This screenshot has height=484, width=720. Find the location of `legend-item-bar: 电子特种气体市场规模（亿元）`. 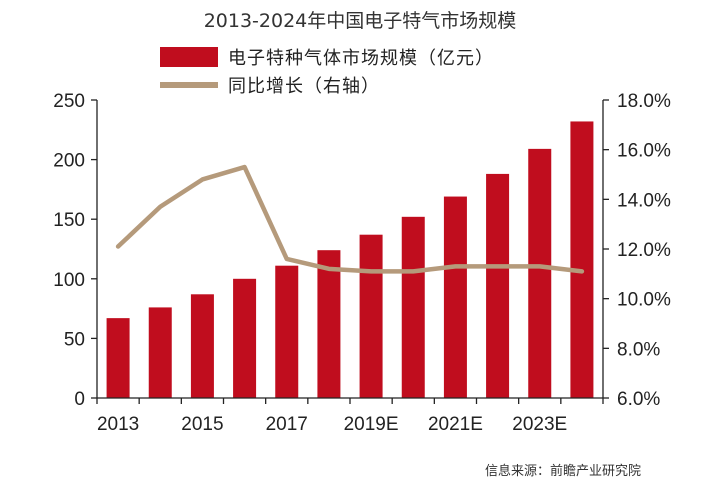

legend-item-bar: 电子特种气体市场规模（亿元） is located at coordinates (327, 57).